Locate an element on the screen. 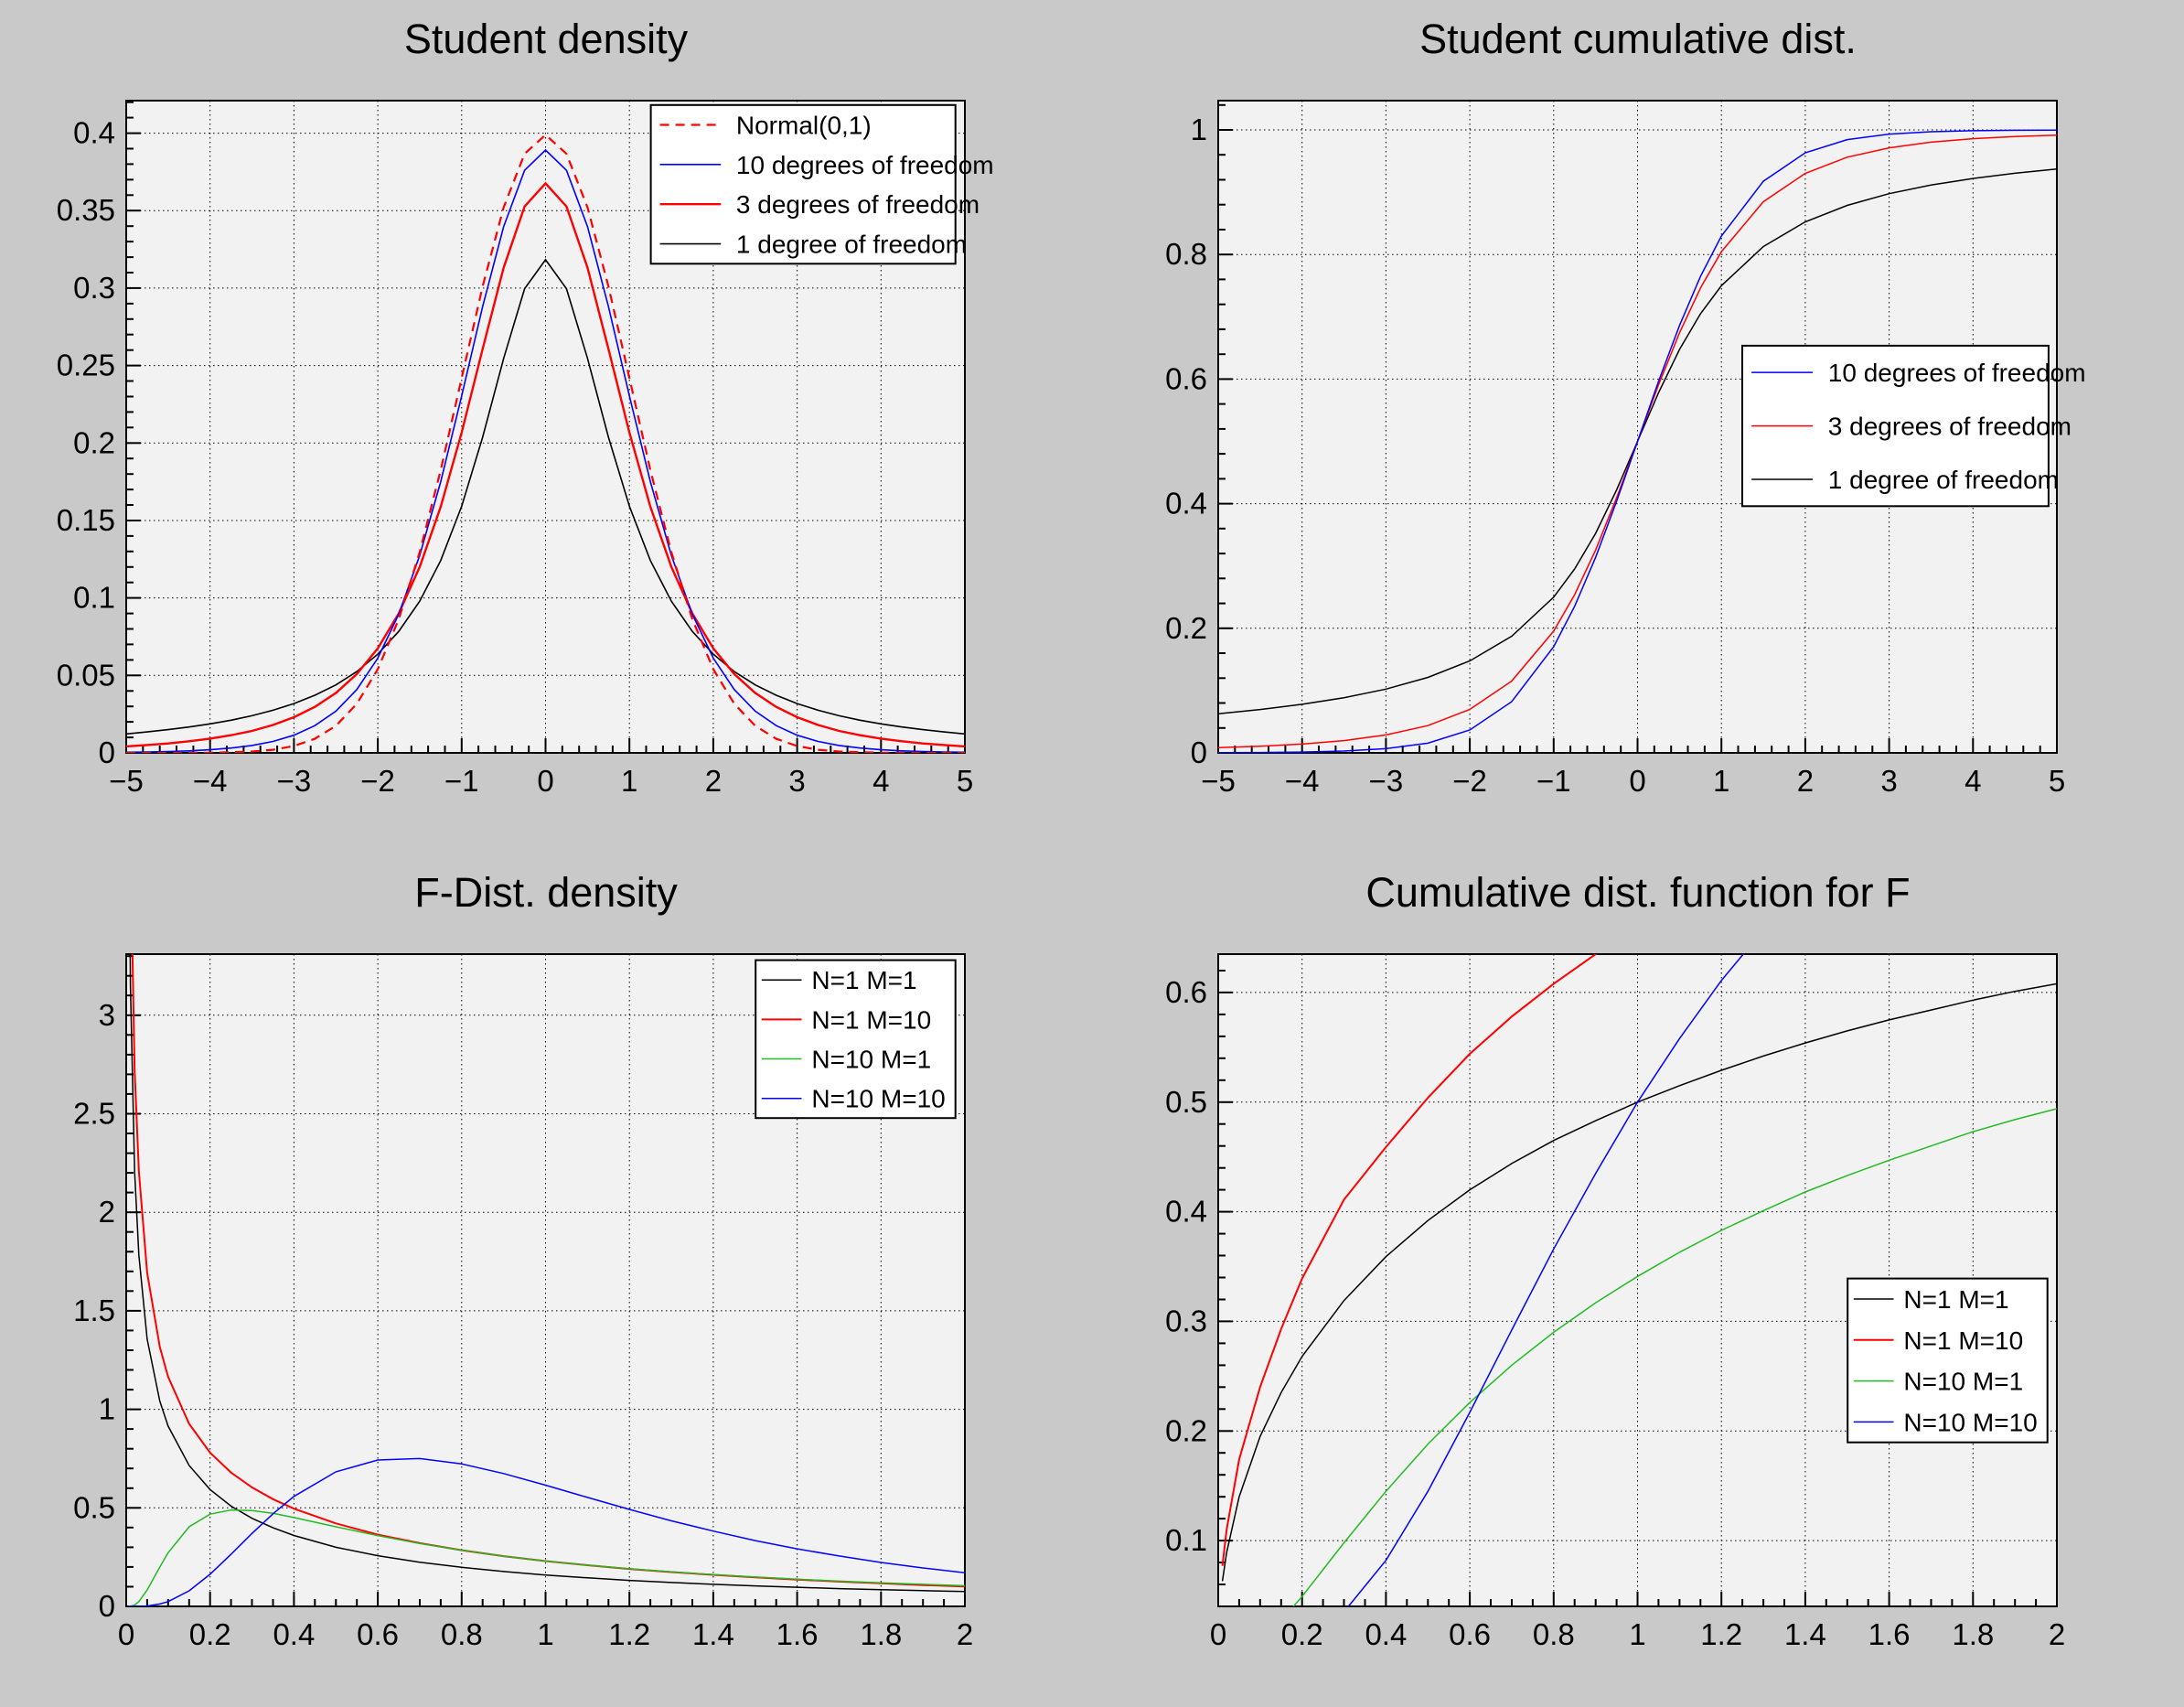 This screenshot has width=2184, height=1707. legend-label: N=1 M=1 is located at coordinates (1955, 1299).